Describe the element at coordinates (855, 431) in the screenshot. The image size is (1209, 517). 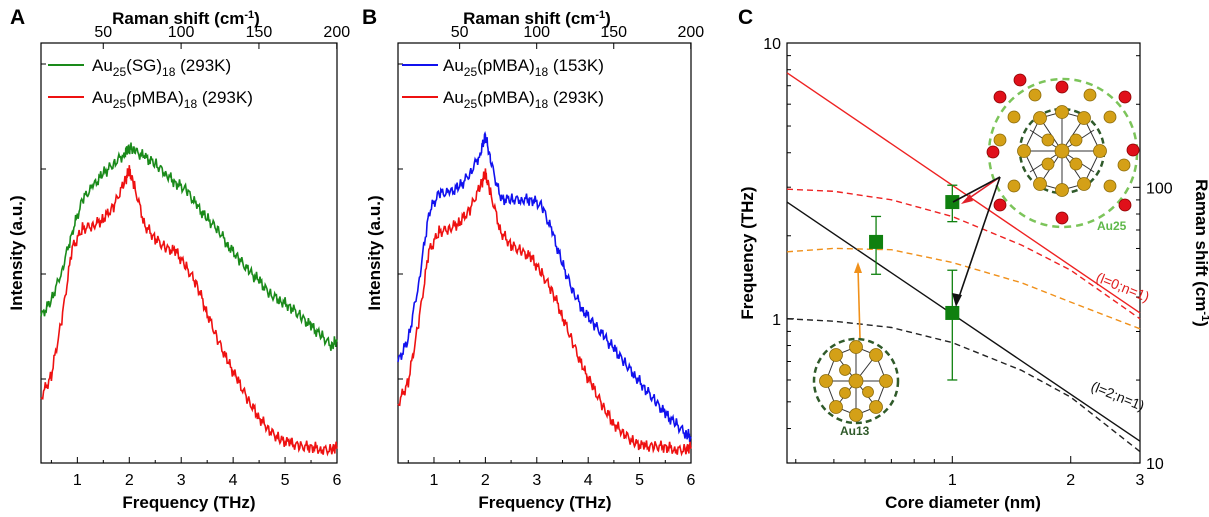
I see `au13-label: Au13` at that location.